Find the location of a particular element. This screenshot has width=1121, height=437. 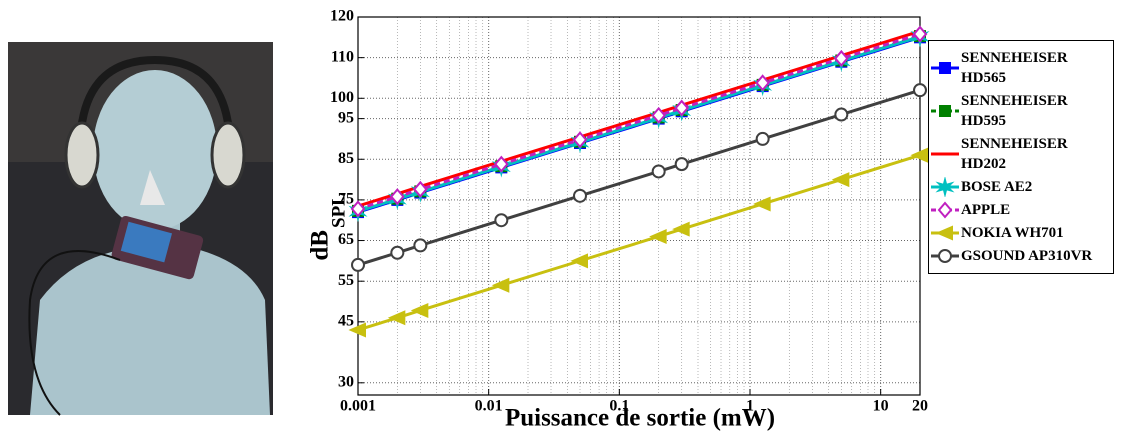

mannequin-head is located at coordinates (155, 150).